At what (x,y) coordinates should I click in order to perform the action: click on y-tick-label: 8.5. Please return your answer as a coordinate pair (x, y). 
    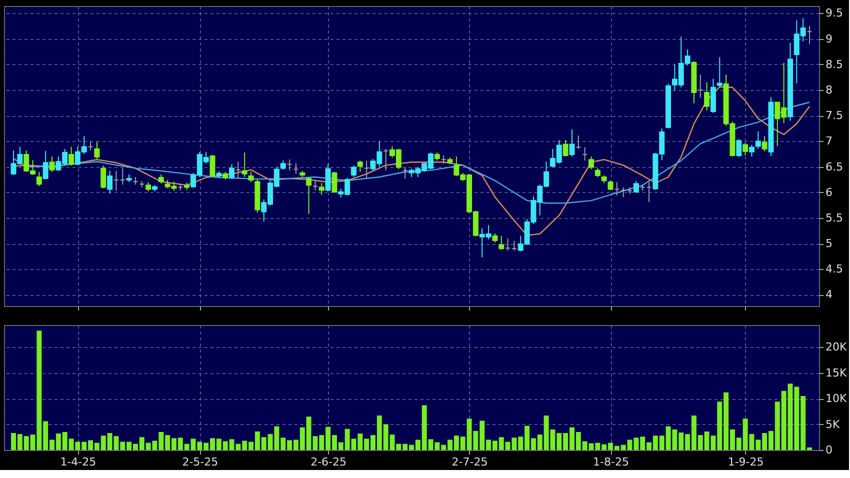
    Looking at the image, I should click on (834, 64).